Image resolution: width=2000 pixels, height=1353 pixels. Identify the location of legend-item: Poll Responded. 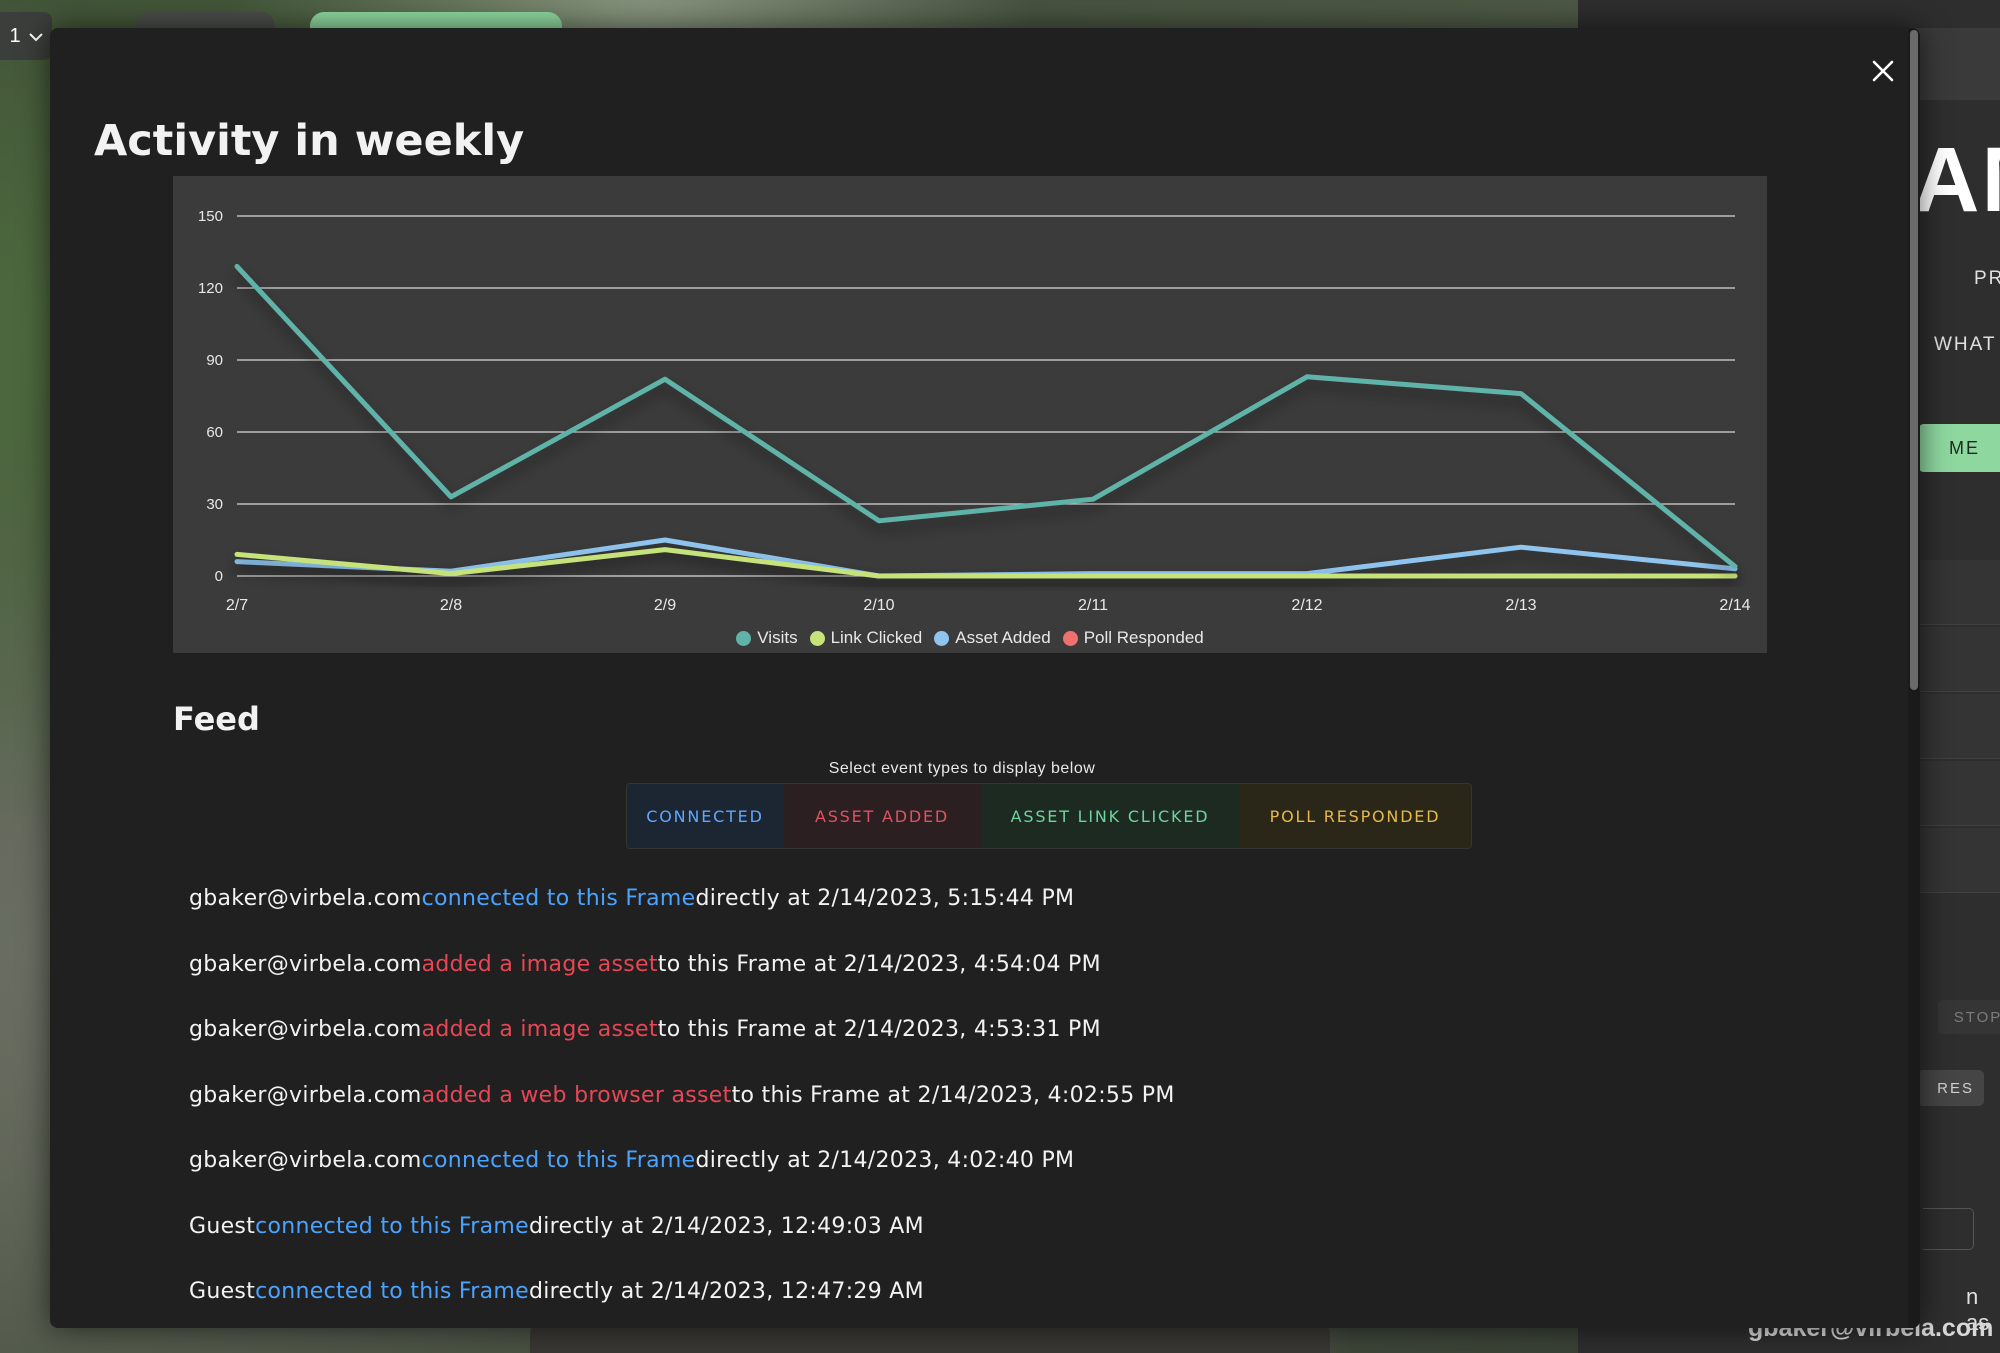
(1133, 638).